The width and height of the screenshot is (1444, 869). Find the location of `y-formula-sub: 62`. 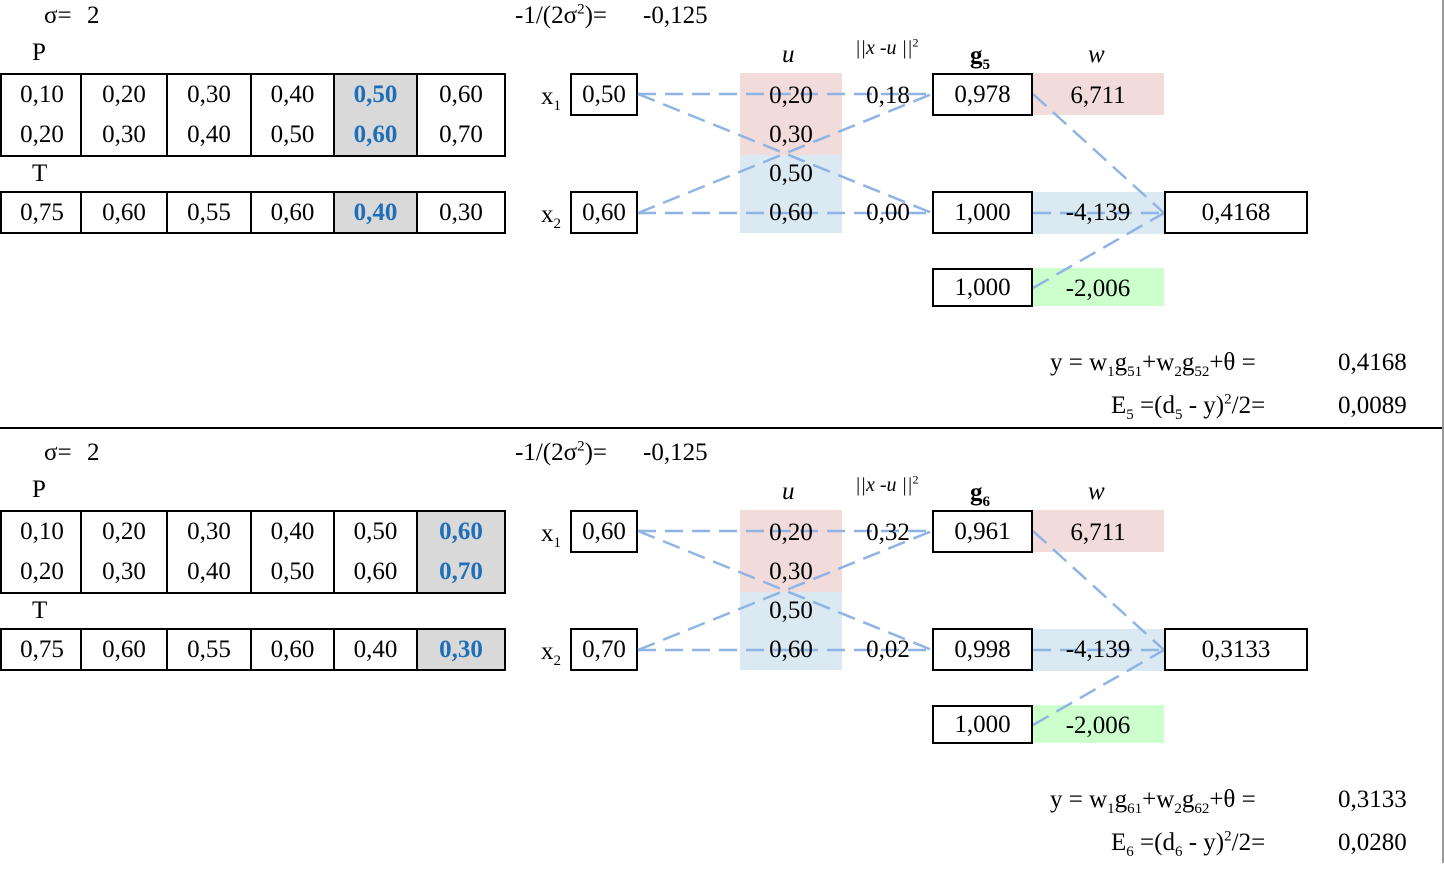

y-formula-sub: 62 is located at coordinates (1202, 809).